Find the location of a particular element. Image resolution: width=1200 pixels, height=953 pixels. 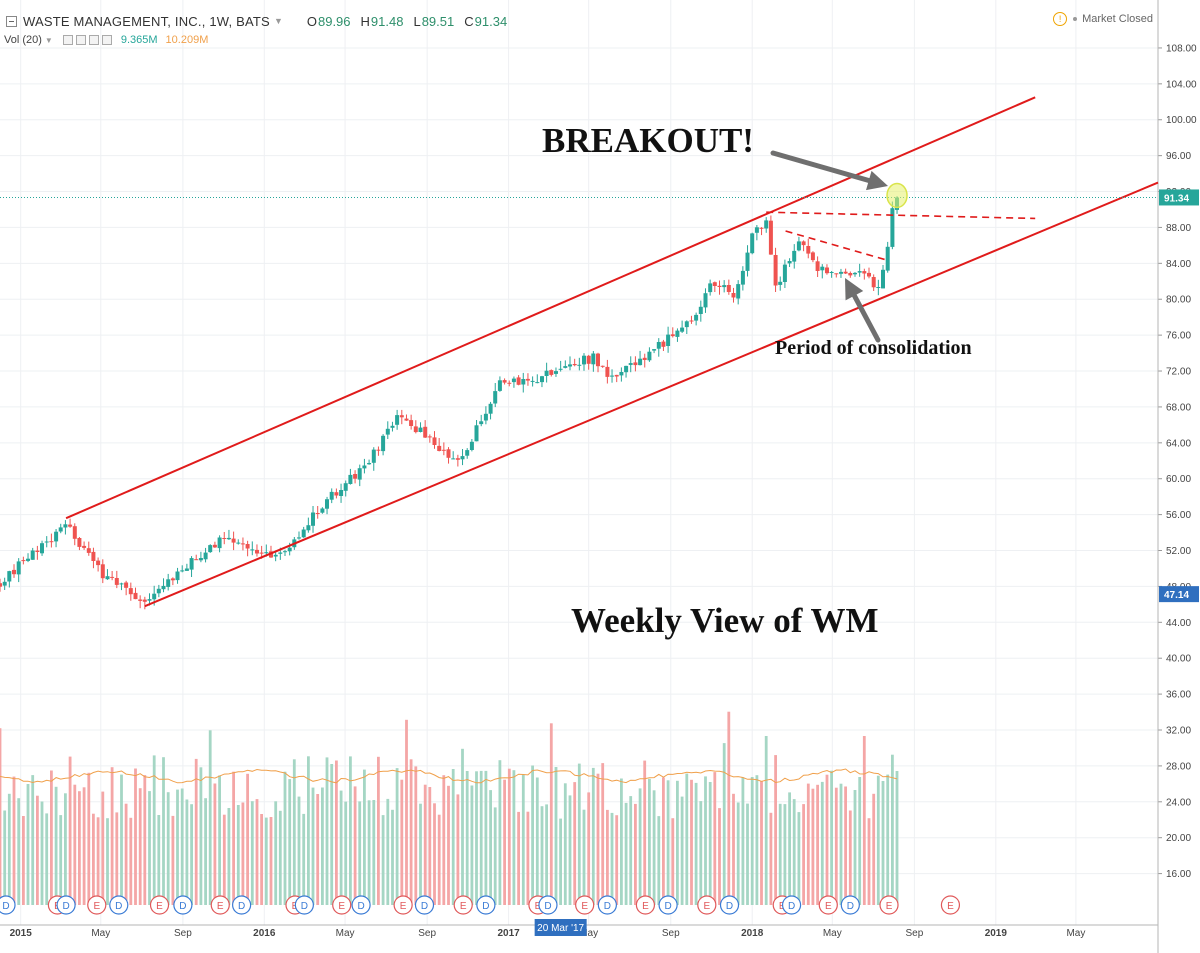

y-tick-label: 36.00 is located at coordinates (1178, 695).